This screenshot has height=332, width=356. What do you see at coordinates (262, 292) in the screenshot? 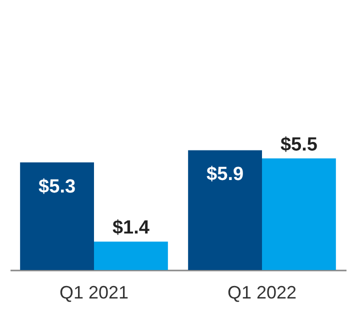
I see `x-tick-label: Q1 2022` at bounding box center [262, 292].